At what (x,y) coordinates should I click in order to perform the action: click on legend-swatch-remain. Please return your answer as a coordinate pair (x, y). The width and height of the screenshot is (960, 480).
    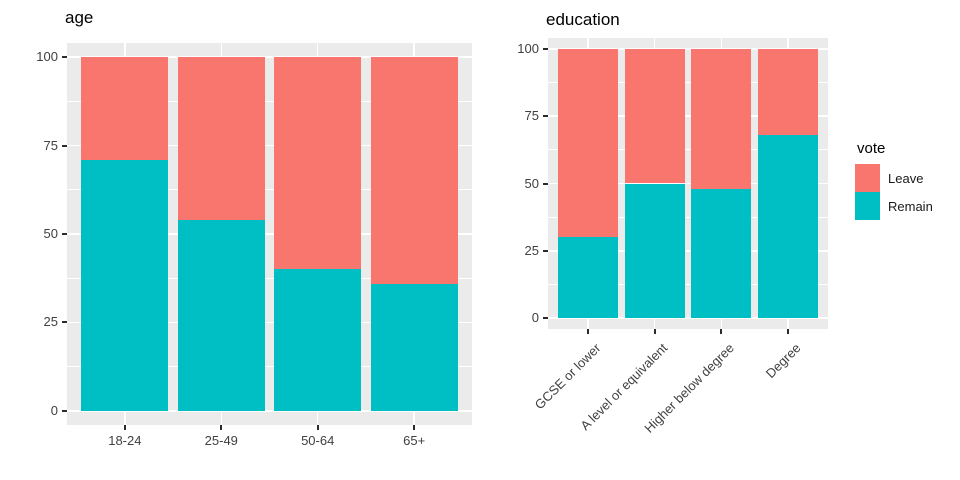
    Looking at the image, I should click on (867, 206).